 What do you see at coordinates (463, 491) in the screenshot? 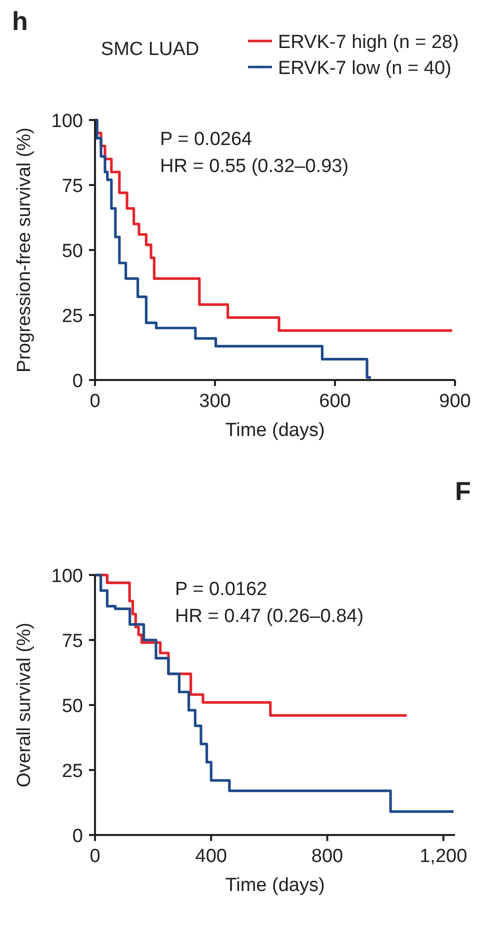
I see `text: F` at bounding box center [463, 491].